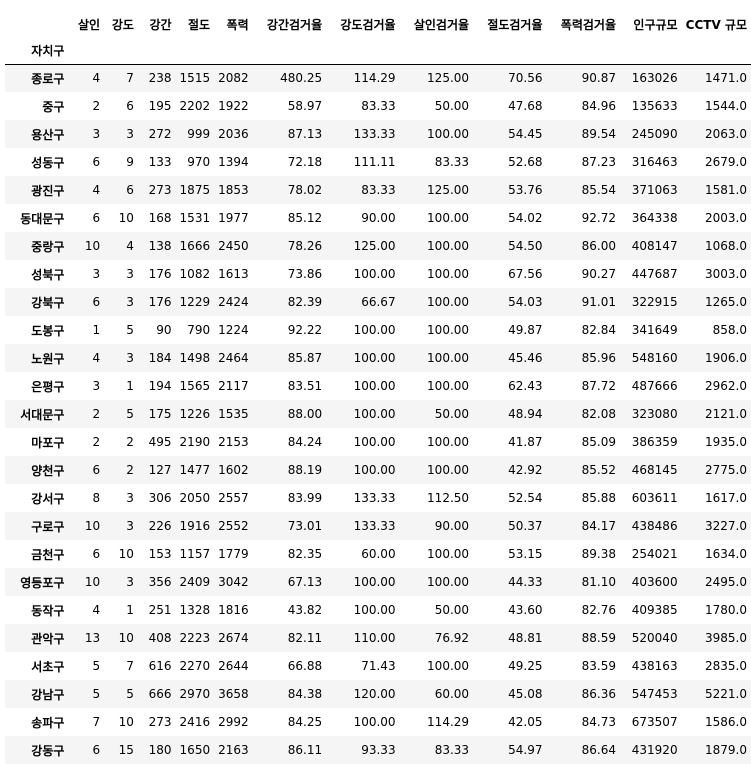 This screenshot has height=769, width=751. I want to click on table-cell: 48.81, so click(525, 638).